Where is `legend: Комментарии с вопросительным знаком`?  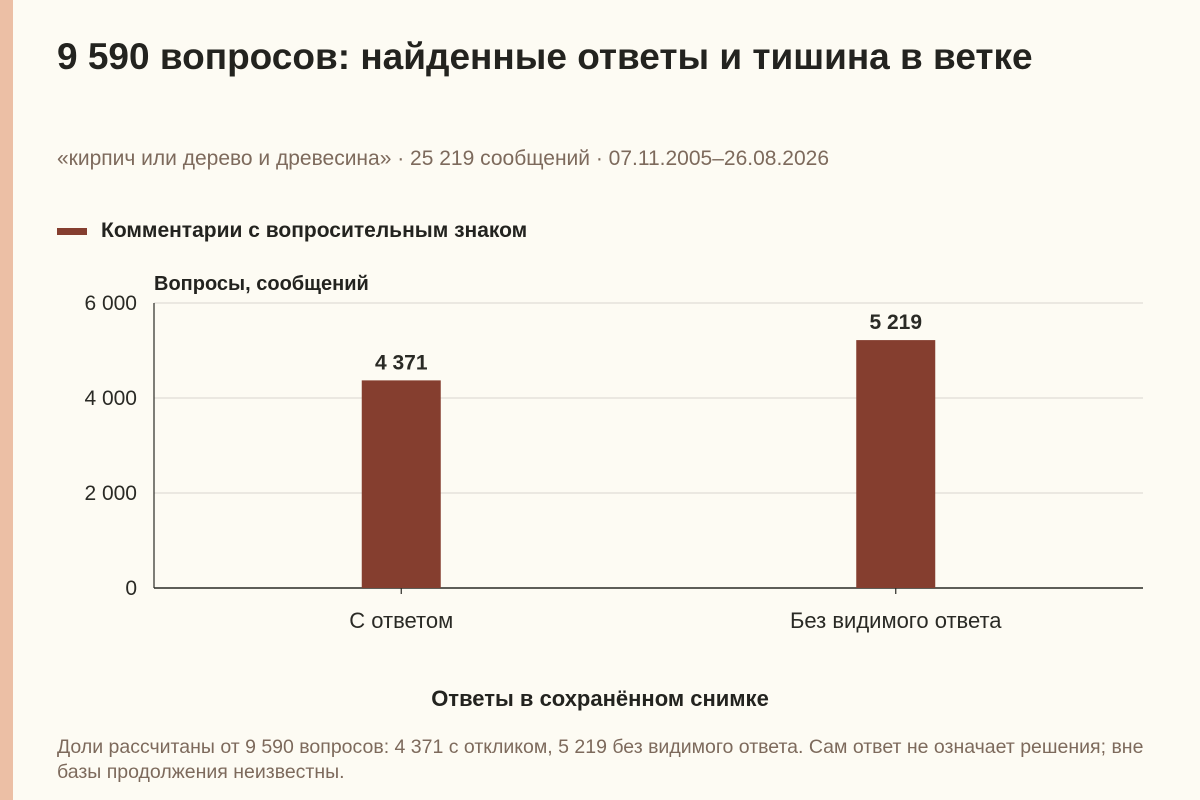 legend: Комментарии с вопросительным знаком is located at coordinates (292, 231).